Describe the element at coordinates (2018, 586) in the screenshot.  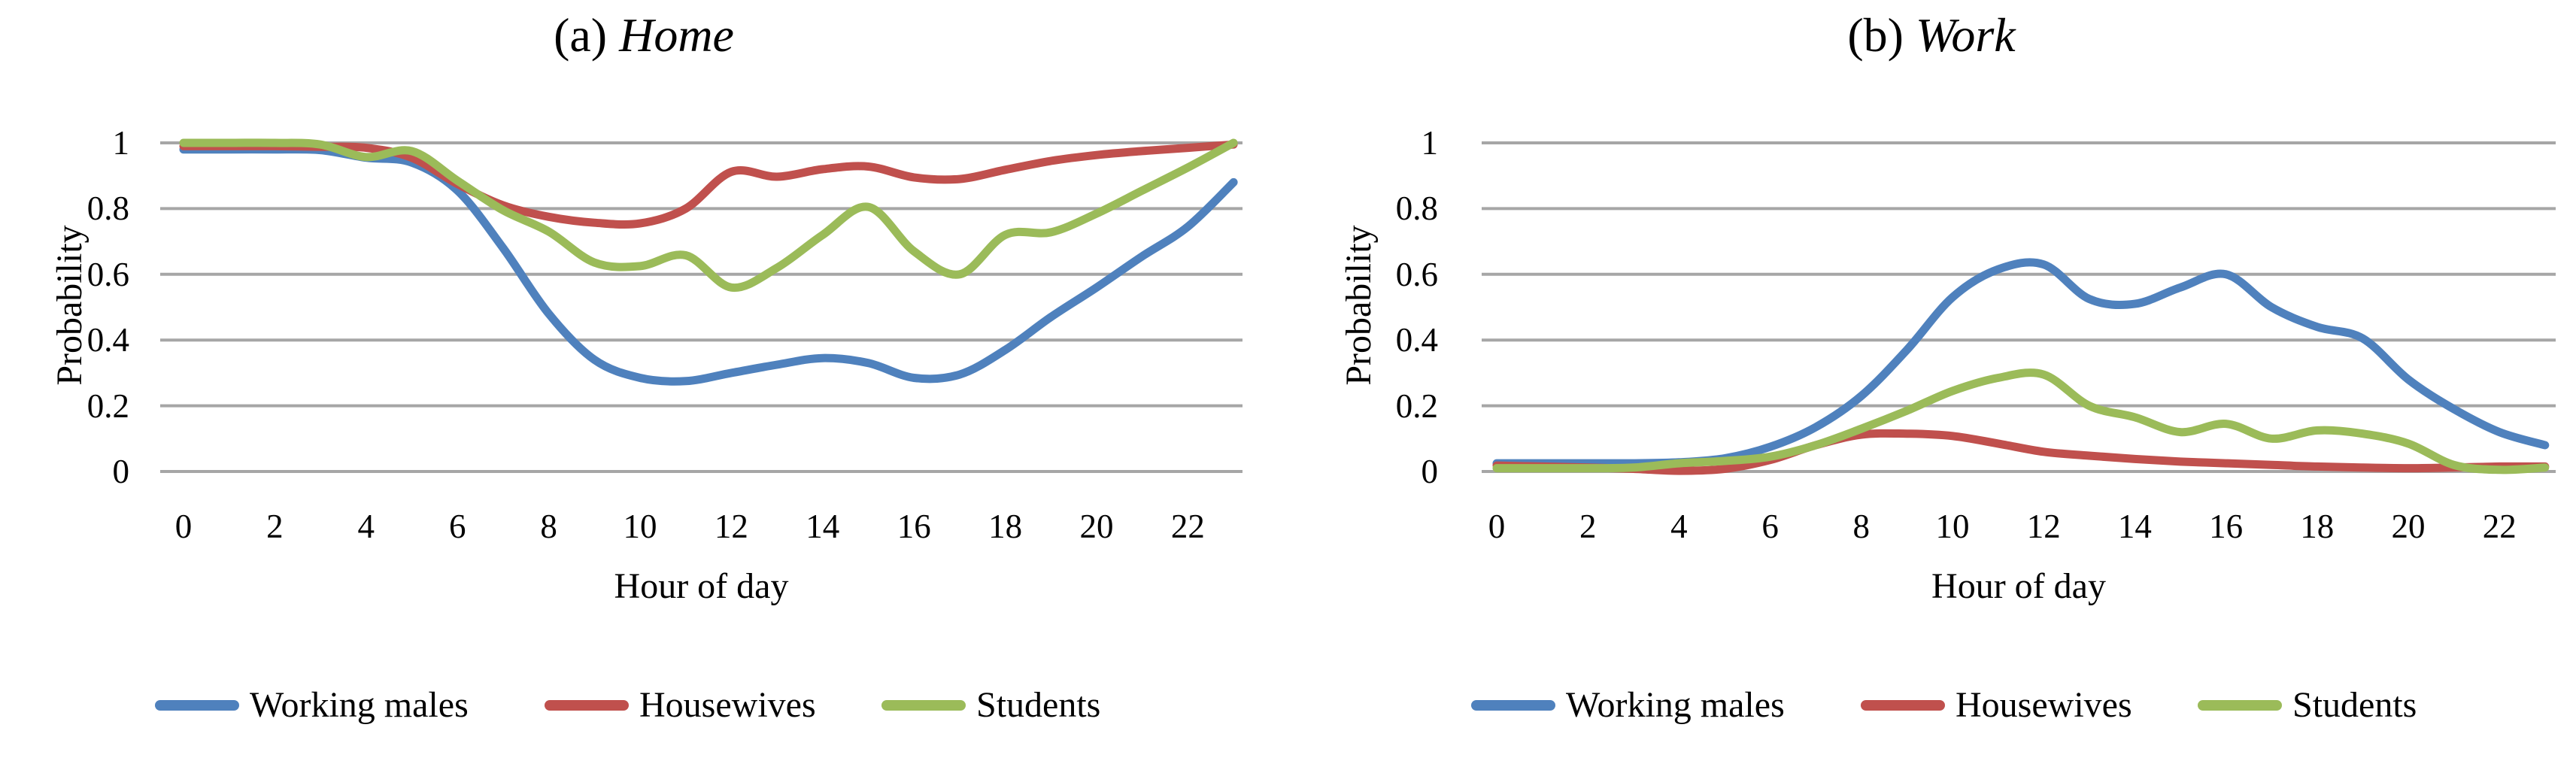
I see `x-axis-title-work: Hour of day` at that location.